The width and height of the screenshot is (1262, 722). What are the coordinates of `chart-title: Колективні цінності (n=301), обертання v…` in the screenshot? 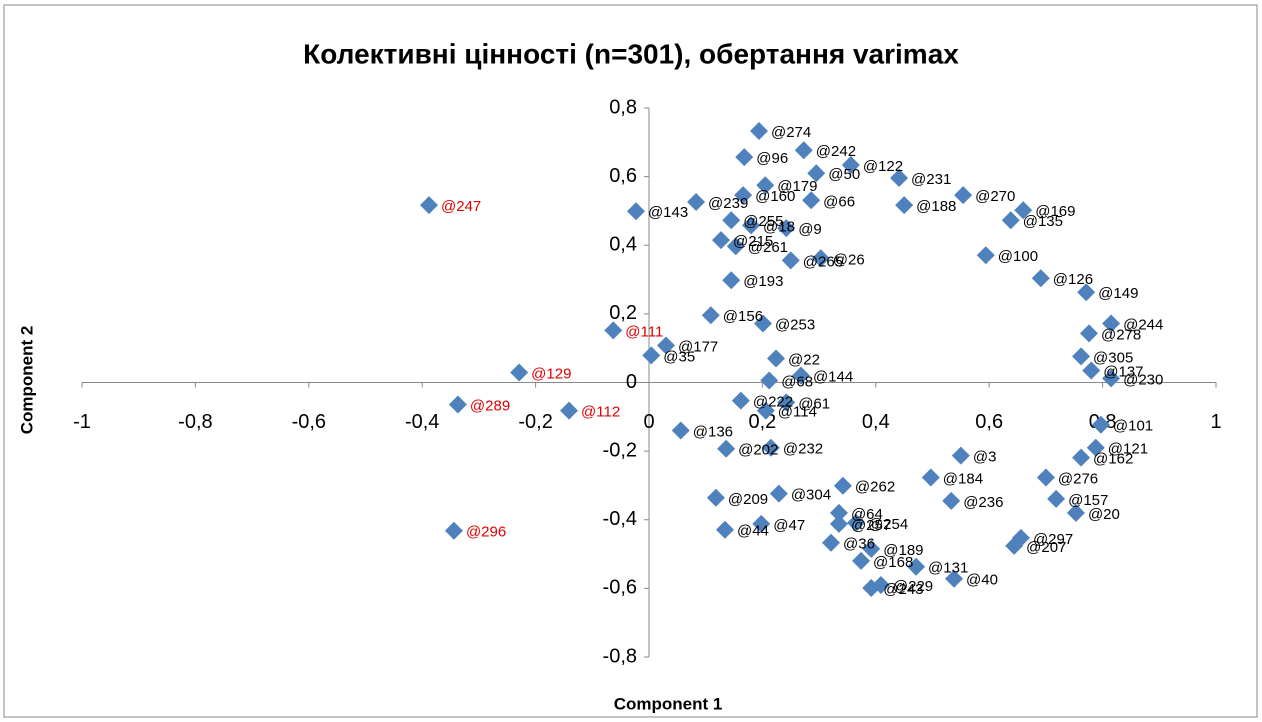 It's located at (631, 53).